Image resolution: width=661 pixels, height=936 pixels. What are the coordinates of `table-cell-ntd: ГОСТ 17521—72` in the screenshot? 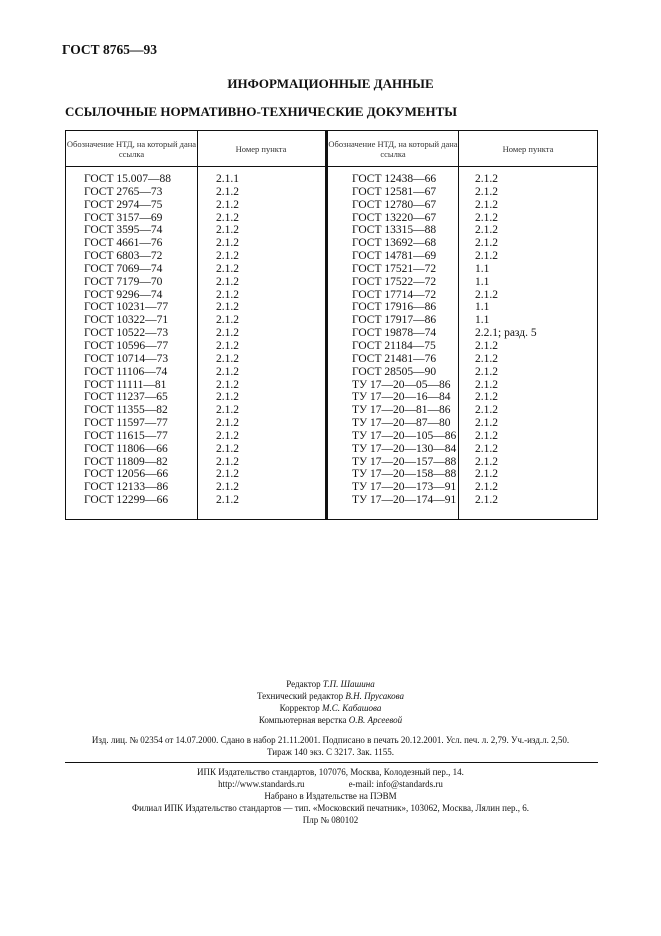 It's located at (394, 268).